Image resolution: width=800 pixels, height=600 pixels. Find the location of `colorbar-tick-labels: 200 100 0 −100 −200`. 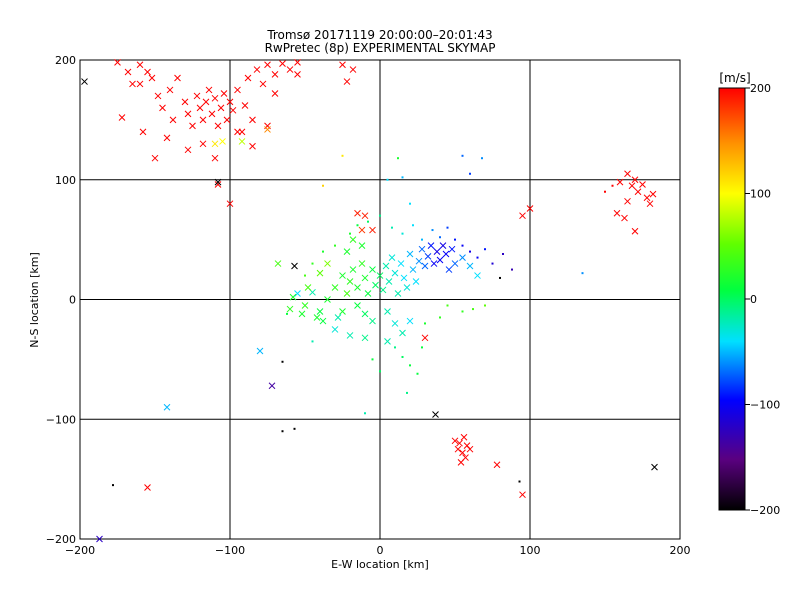

colorbar-tick-labels: 200 100 0 −100 −200 is located at coordinates (762, 299).